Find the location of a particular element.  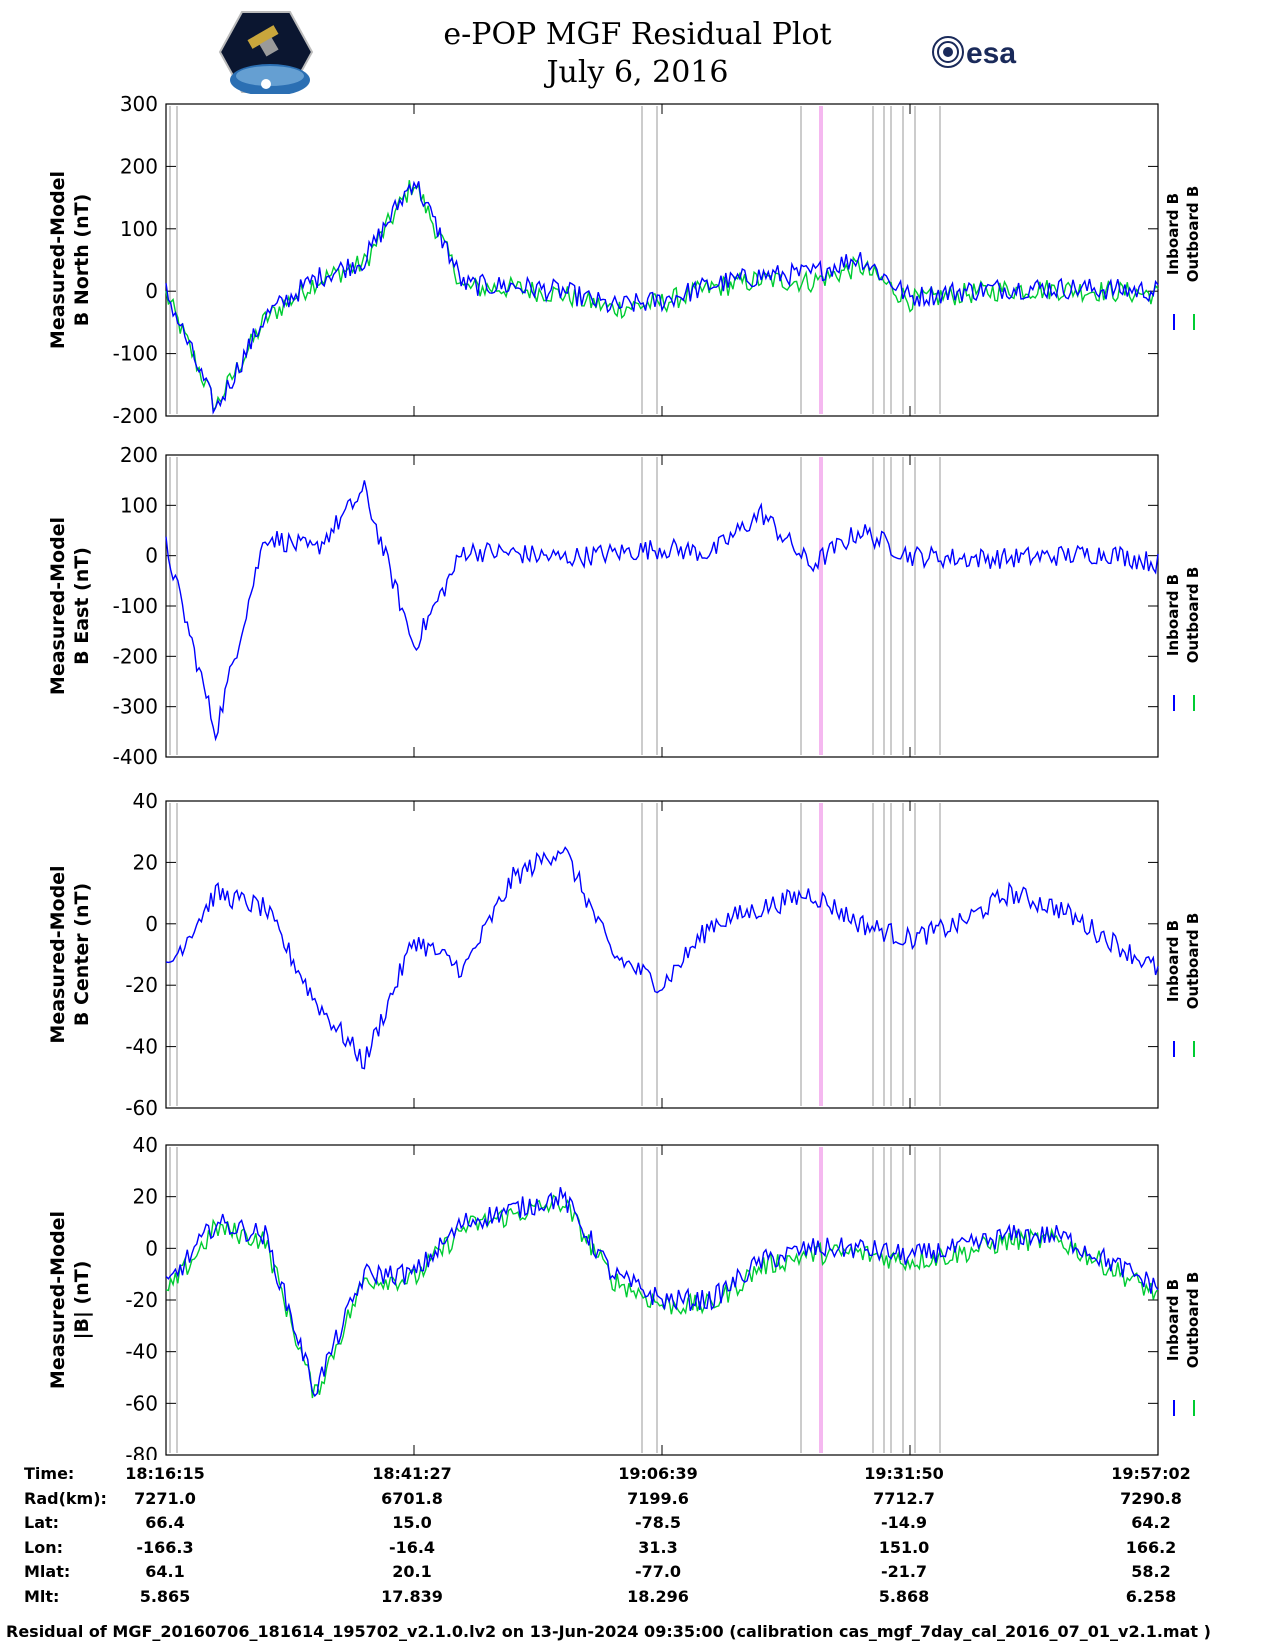

y-tick-label: -400 is located at coordinates (135, 757).